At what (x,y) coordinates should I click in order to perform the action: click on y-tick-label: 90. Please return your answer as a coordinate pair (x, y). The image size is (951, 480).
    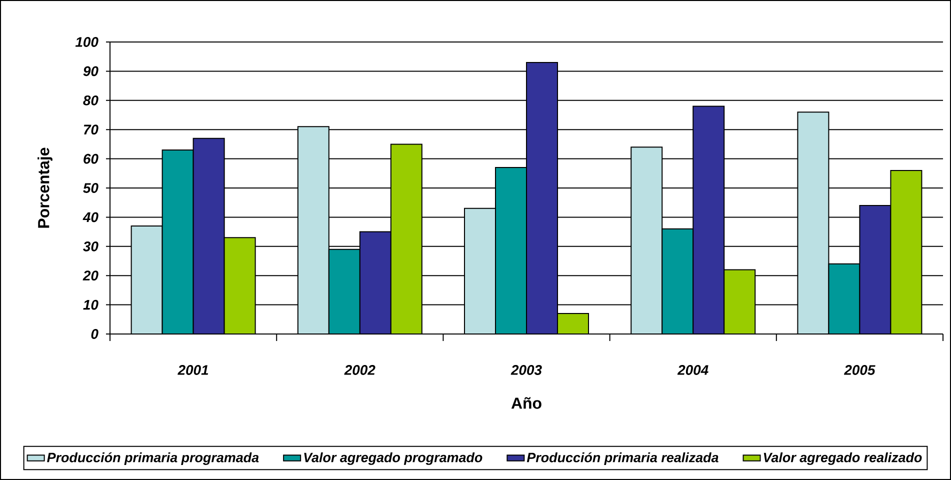
    Looking at the image, I should click on (90, 71).